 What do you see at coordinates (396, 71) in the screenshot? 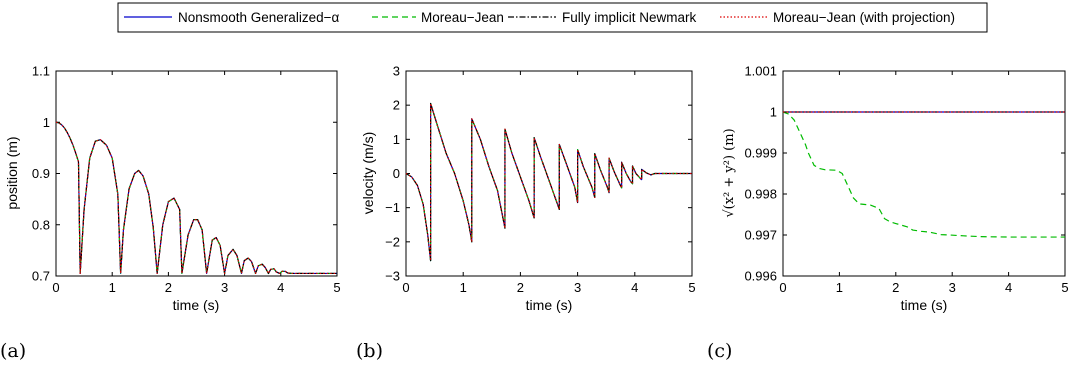
I see `y-tick-label: 3` at bounding box center [396, 71].